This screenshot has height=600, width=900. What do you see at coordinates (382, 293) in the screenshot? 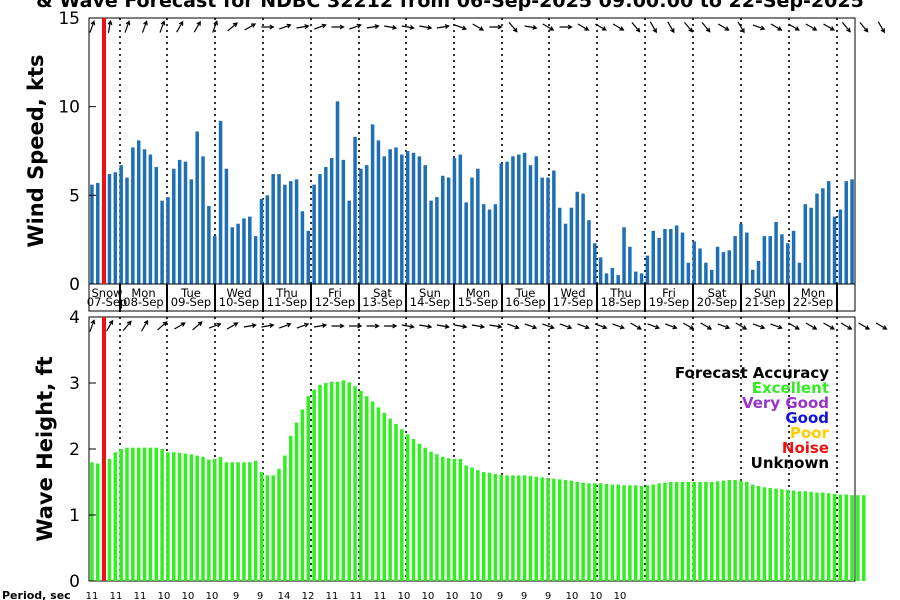
I see `day-name-label: Sat` at bounding box center [382, 293].